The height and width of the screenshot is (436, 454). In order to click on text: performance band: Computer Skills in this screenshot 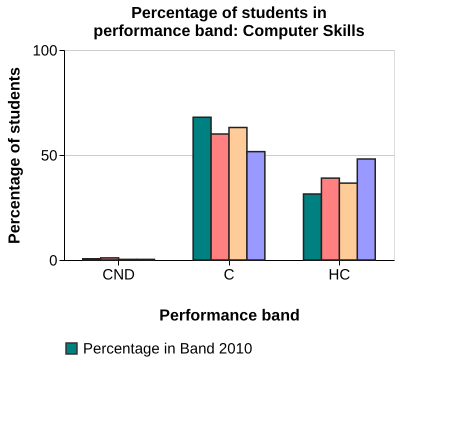, I will do `click(229, 31)`.